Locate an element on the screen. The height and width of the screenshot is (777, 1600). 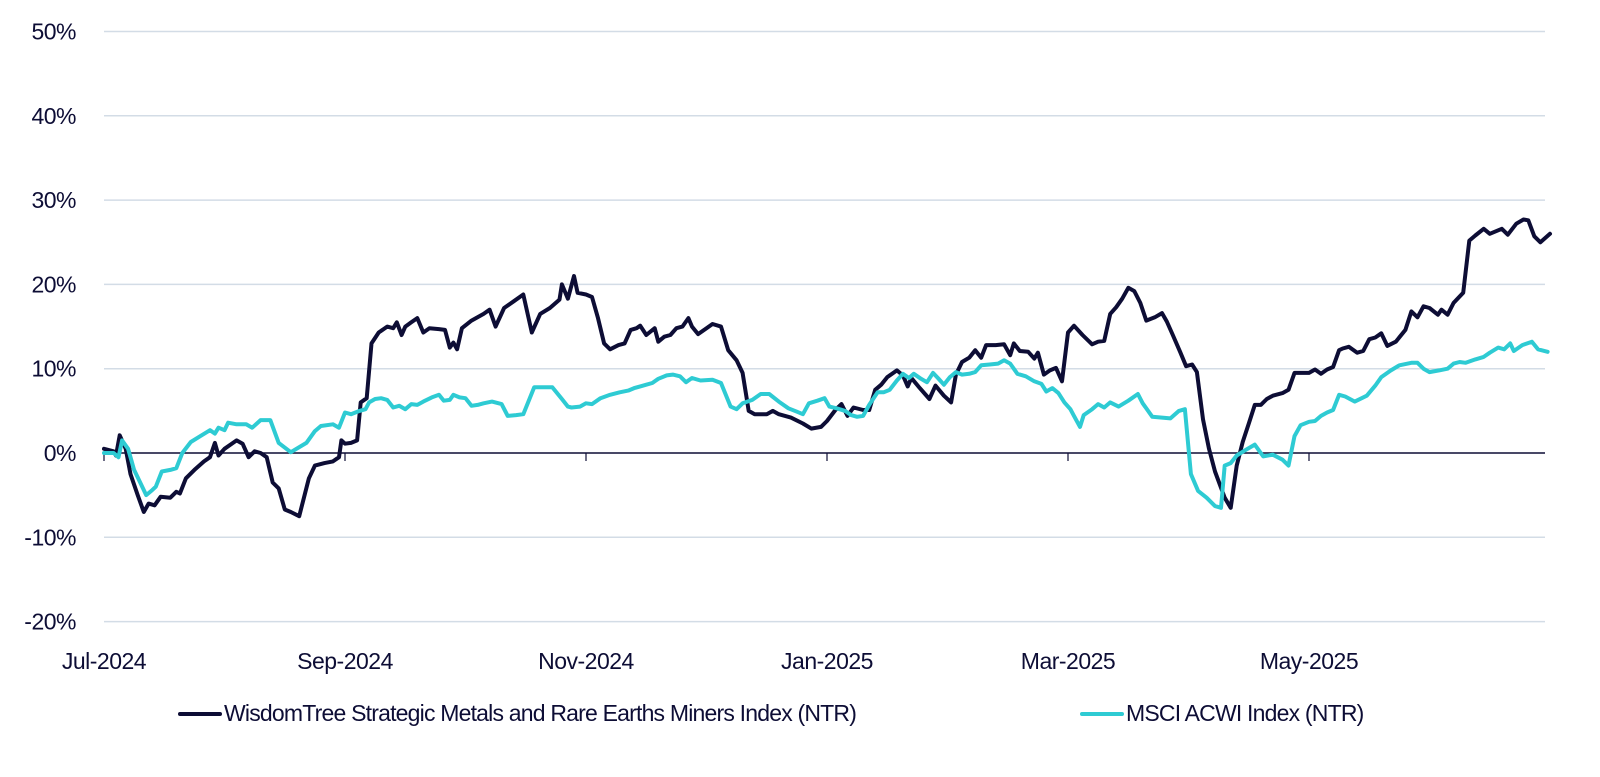
y-tick-label: 0% is located at coordinates (60, 453).